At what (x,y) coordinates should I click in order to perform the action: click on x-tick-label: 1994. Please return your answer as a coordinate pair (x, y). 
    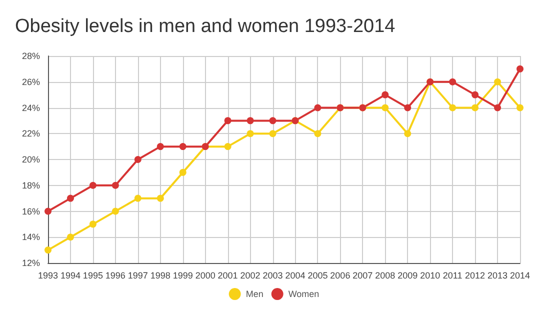
    Looking at the image, I should click on (70, 275).